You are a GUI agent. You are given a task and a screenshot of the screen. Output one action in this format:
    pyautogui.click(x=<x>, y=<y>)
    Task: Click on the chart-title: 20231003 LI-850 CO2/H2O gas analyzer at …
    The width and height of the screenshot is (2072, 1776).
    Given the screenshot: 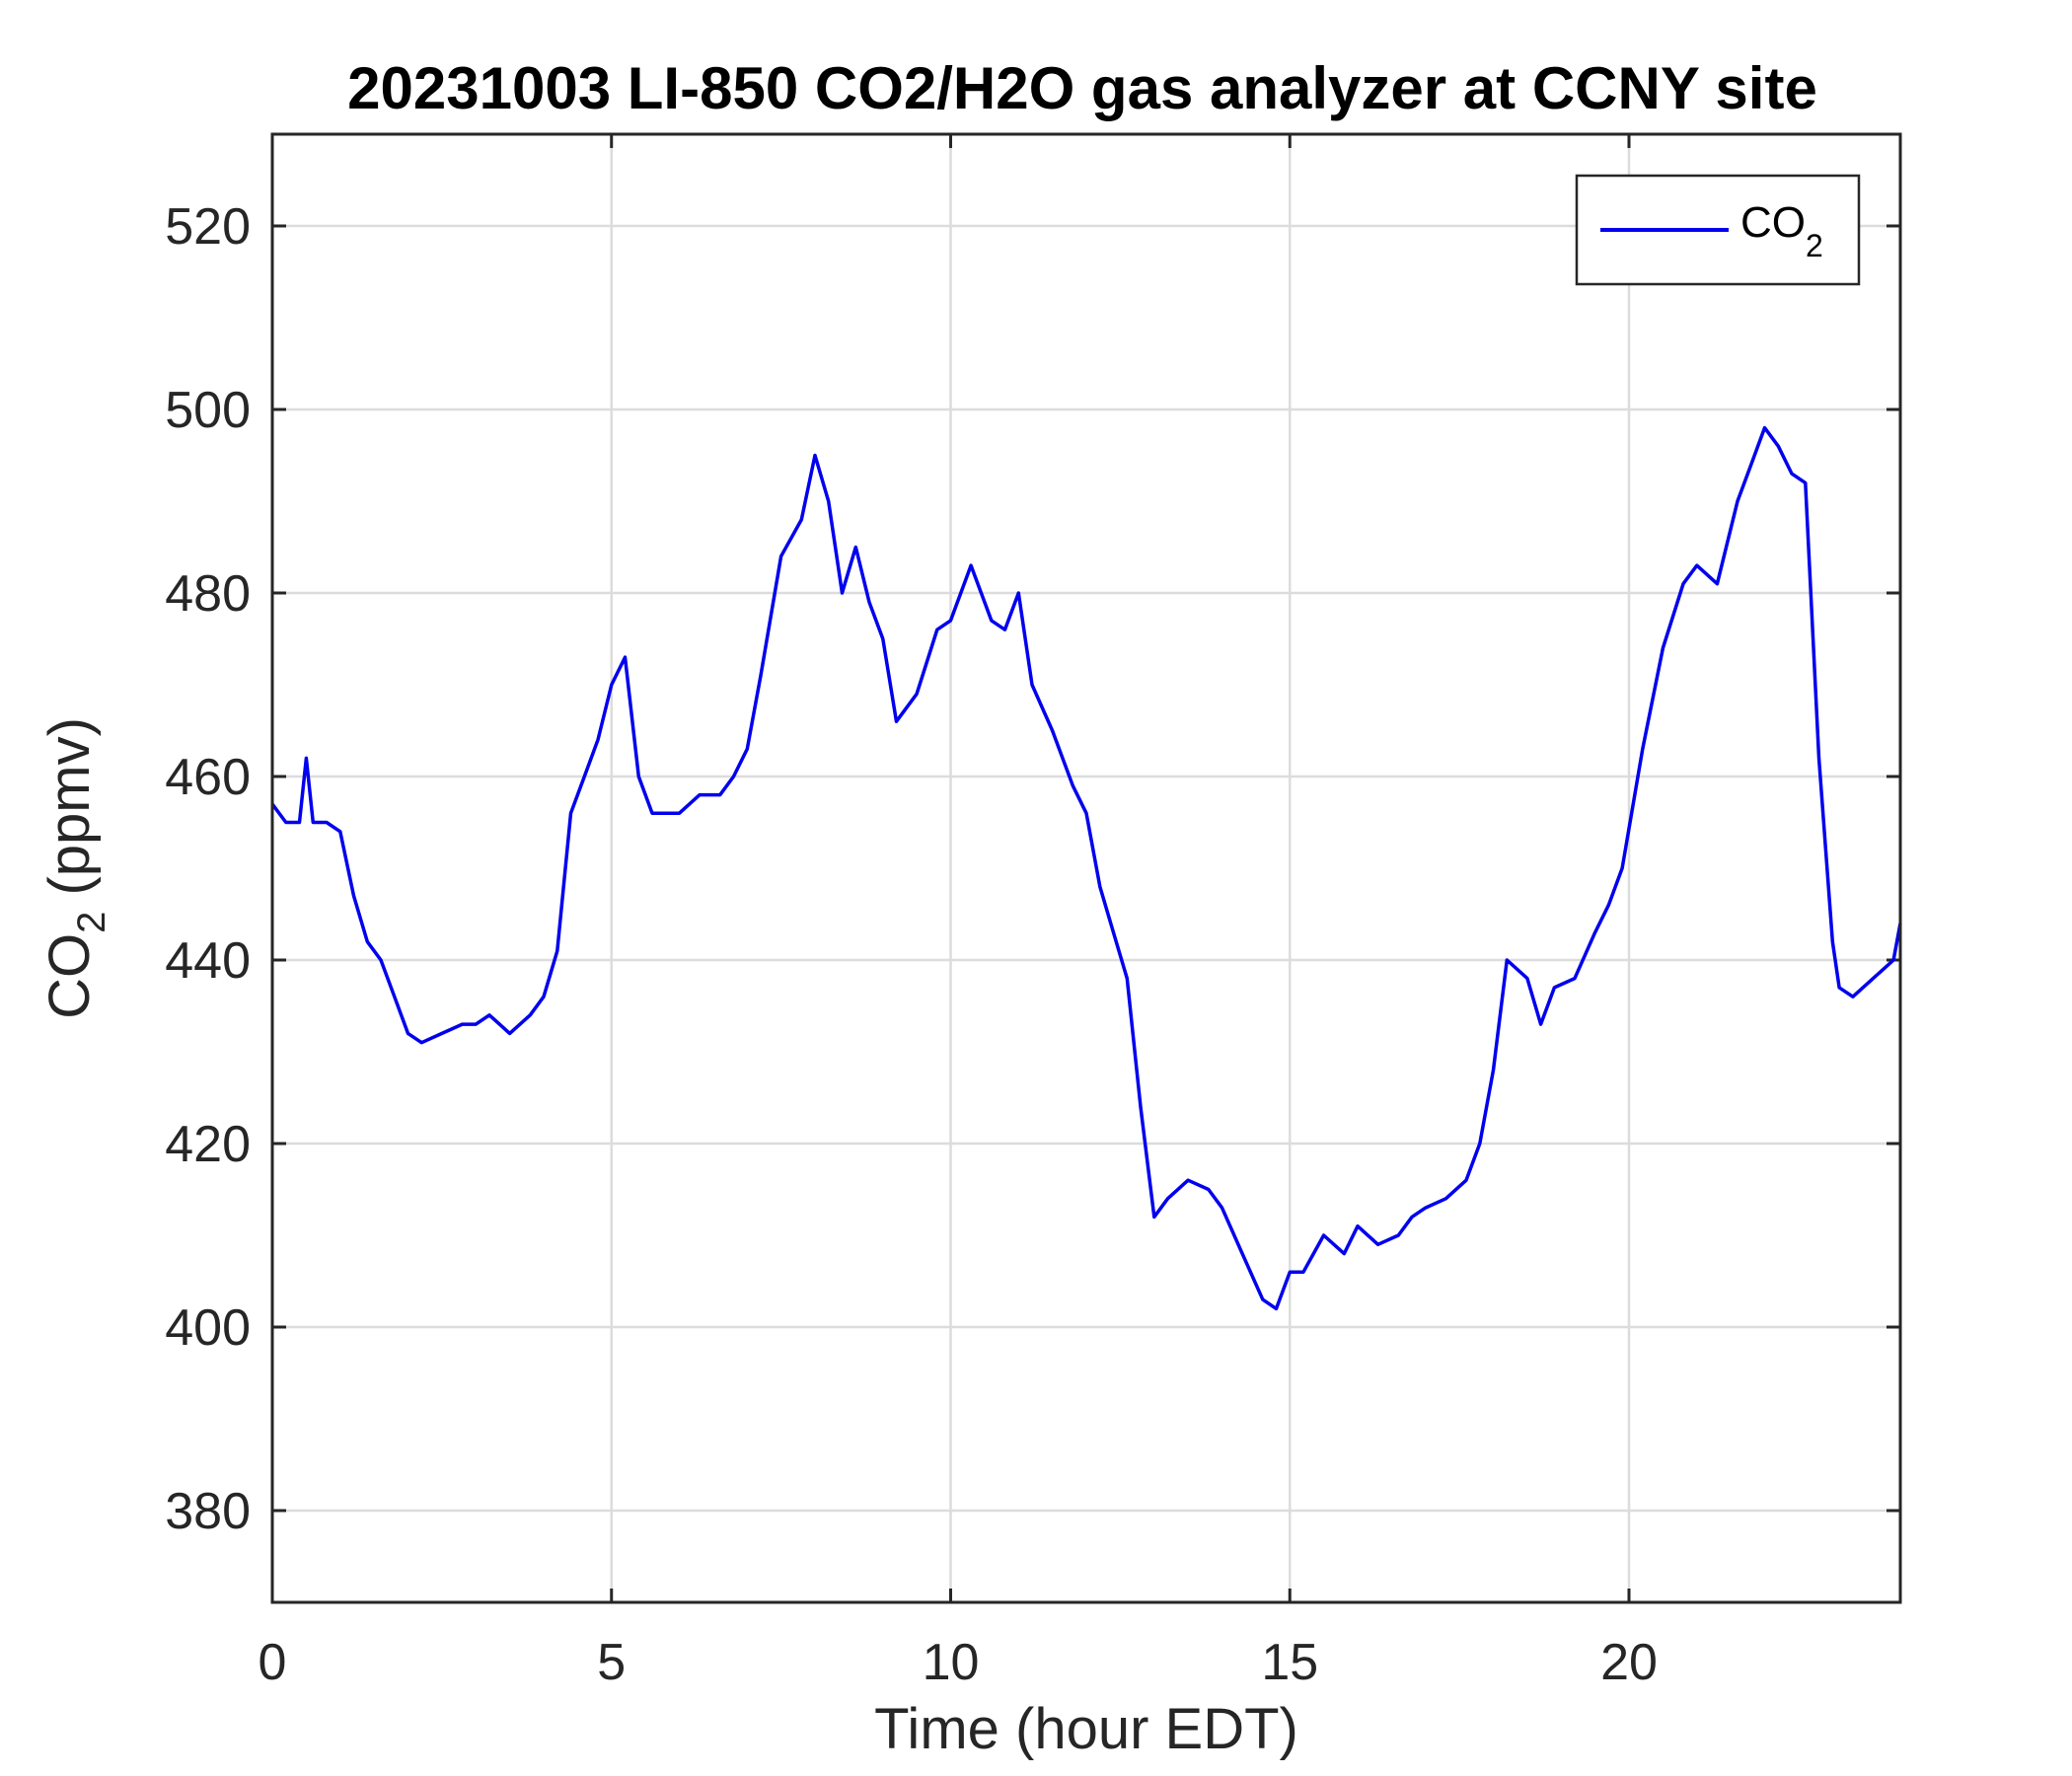 What is the action you would take?
    pyautogui.click(x=1082, y=88)
    